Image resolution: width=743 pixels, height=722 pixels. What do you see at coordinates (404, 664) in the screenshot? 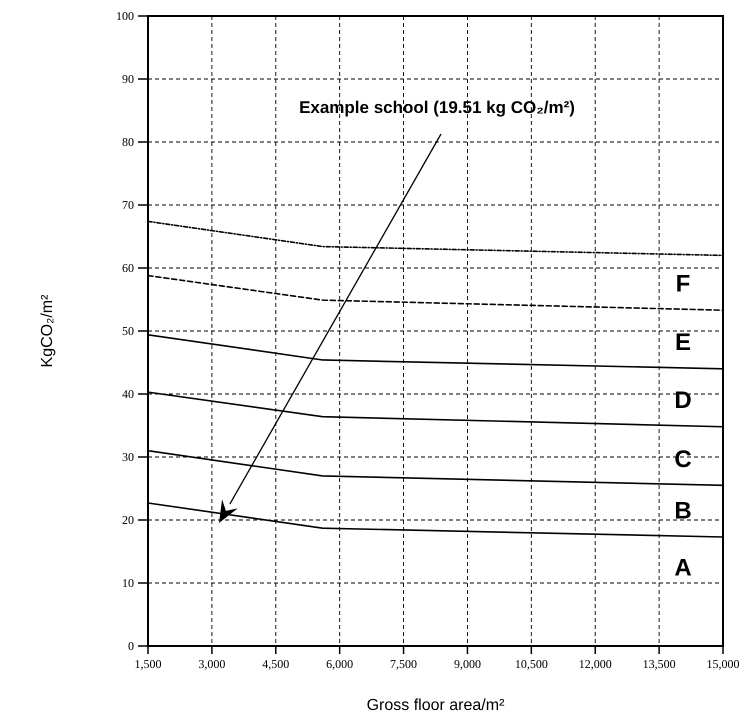
I see `x-tick-label: 7,500` at bounding box center [404, 664].